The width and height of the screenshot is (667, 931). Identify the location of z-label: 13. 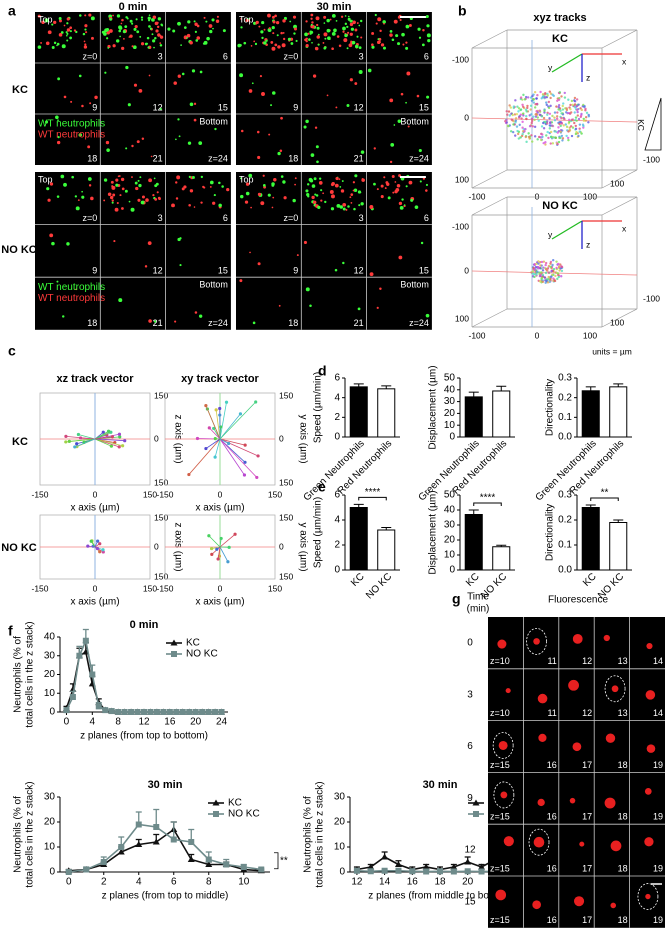
(623, 713).